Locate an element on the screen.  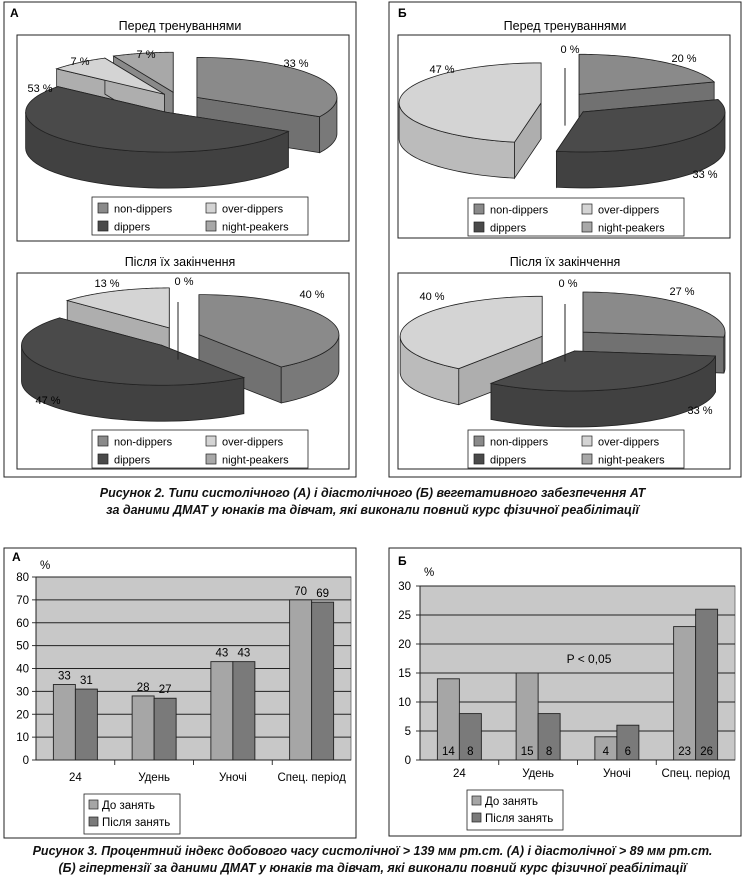
pie-a-before-box is located at coordinates (183, 138).